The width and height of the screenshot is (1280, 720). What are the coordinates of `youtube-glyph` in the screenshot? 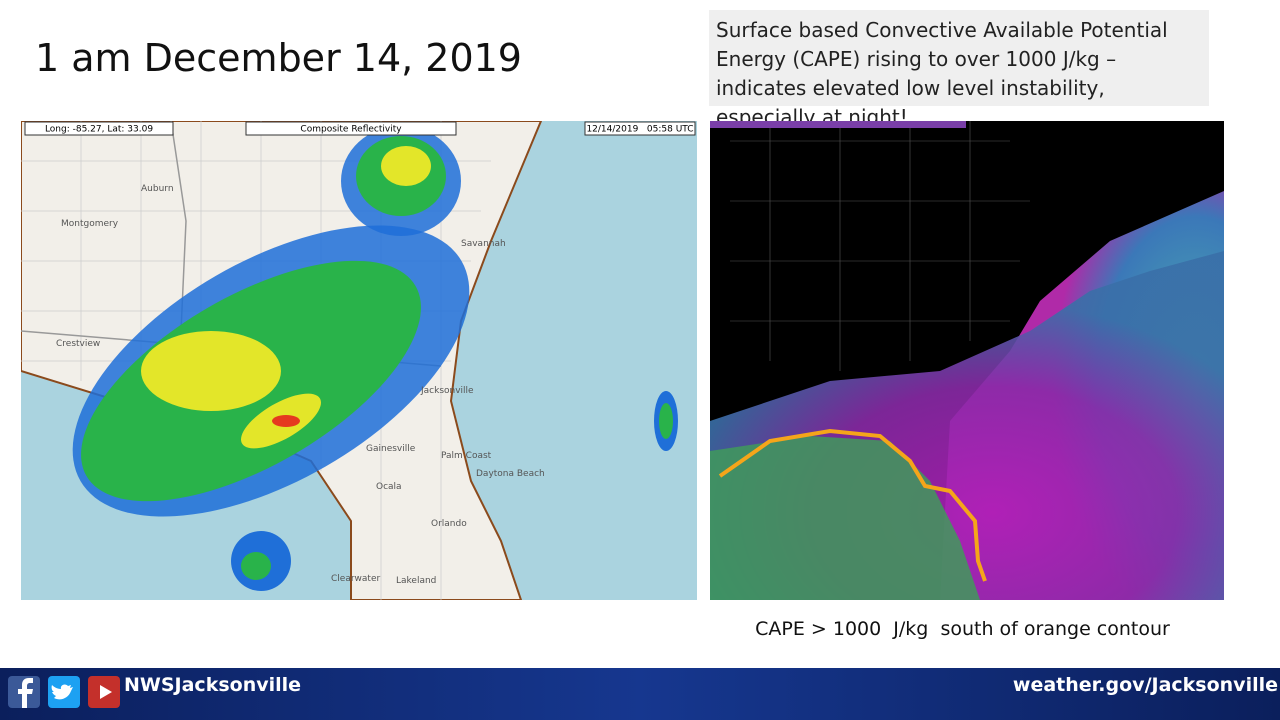 It's located at (106, 692).